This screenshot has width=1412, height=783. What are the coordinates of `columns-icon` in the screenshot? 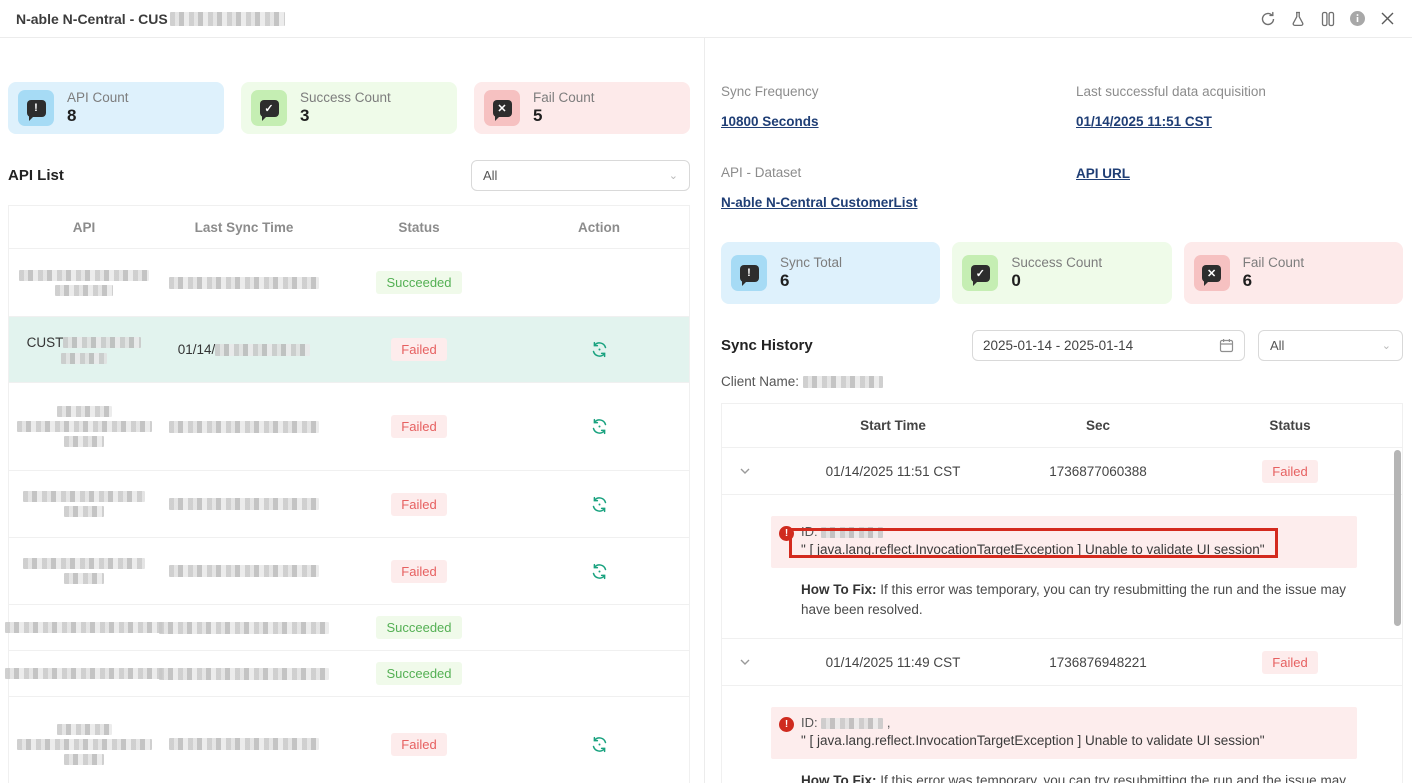 It's located at (1327, 18).